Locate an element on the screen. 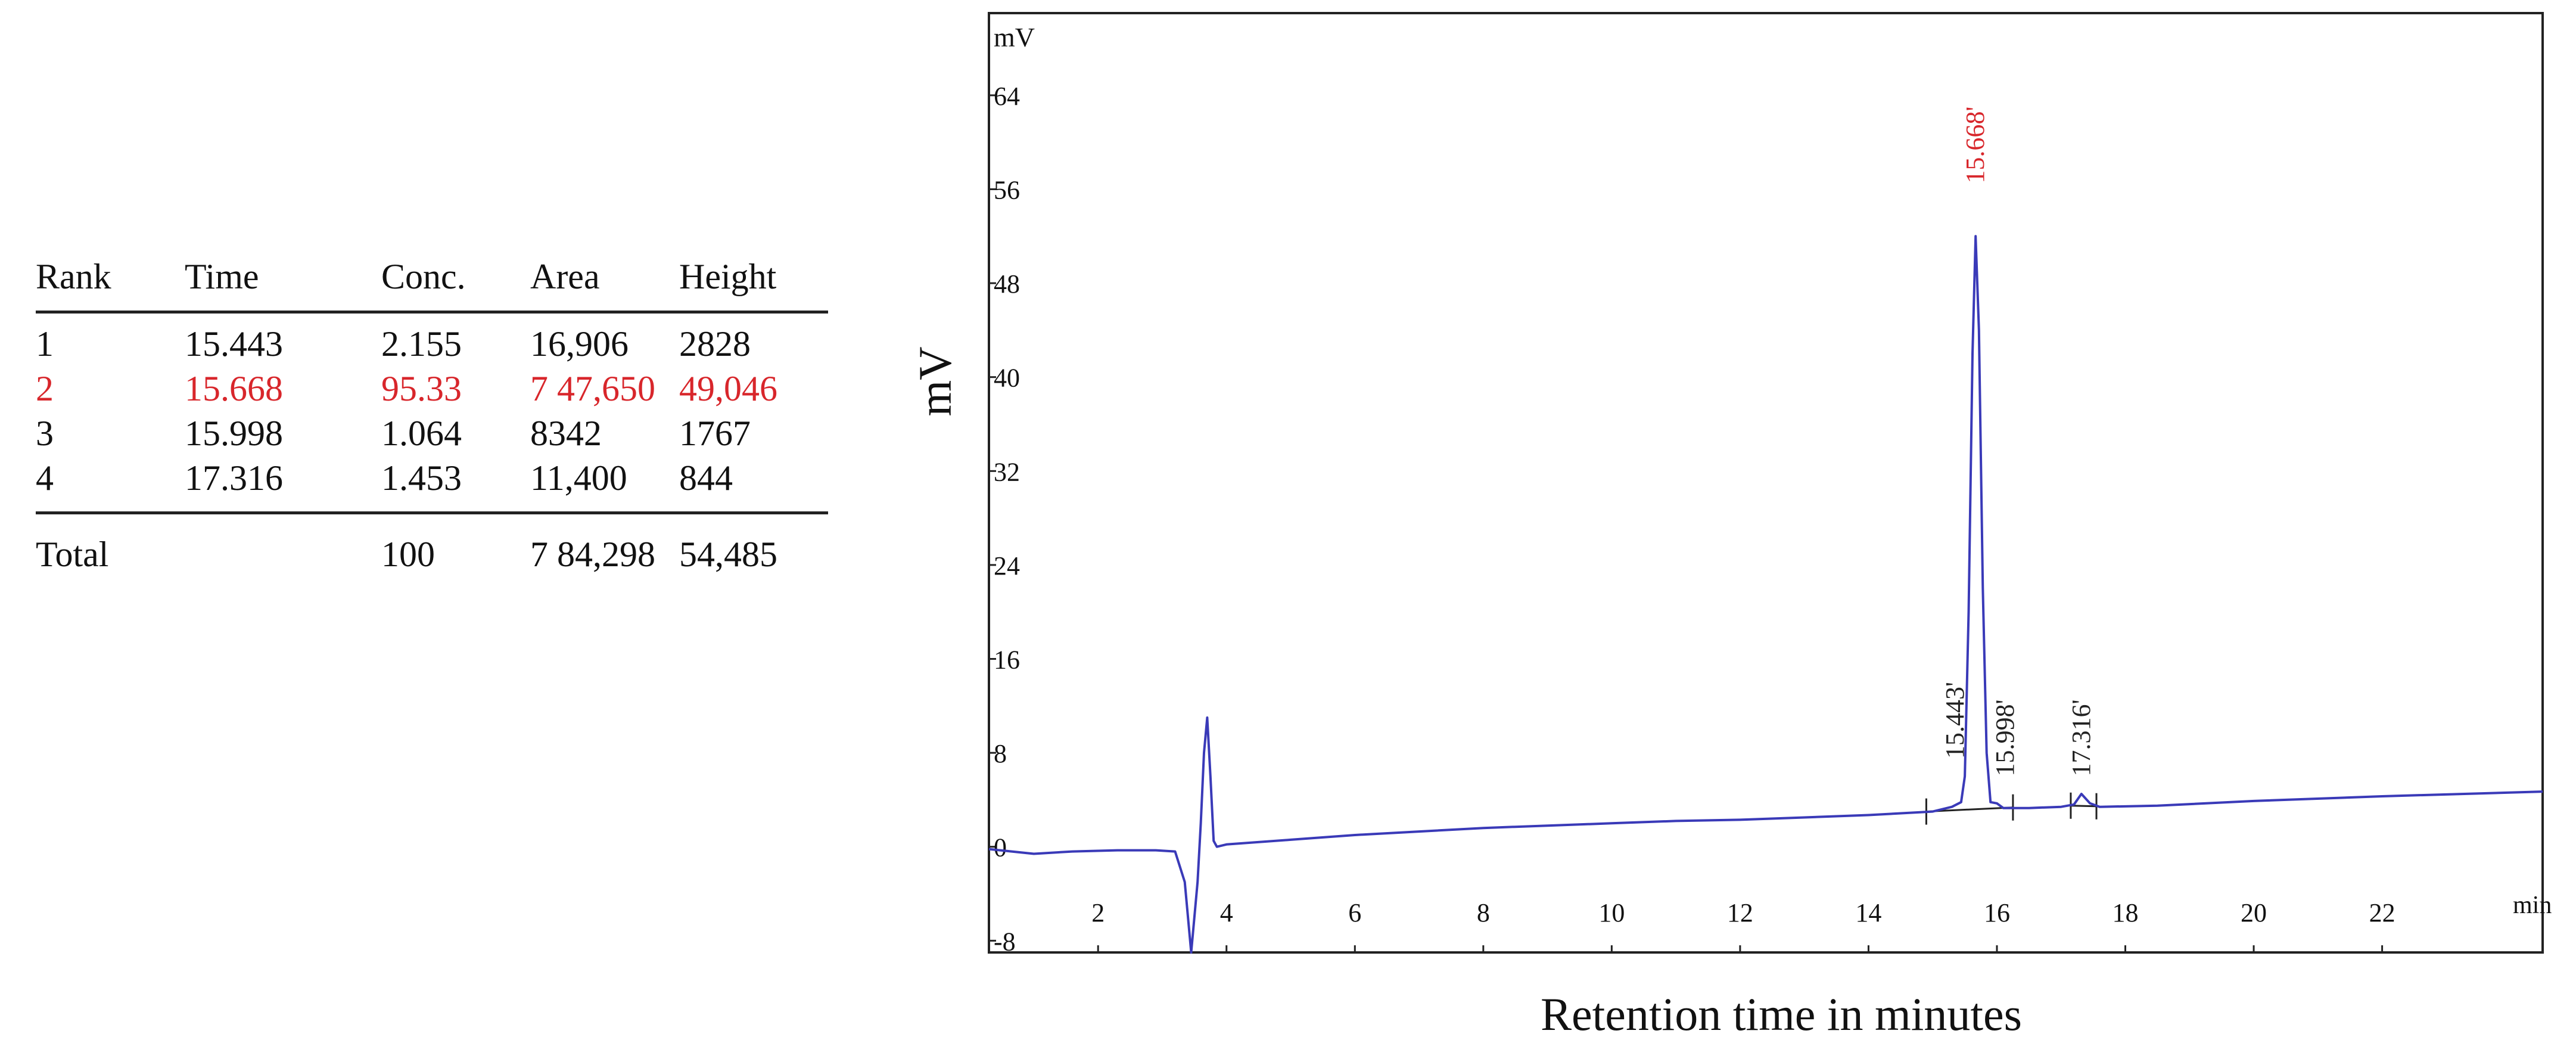 Image resolution: width=2576 pixels, height=1049 pixels. y-tick-label: 24 is located at coordinates (1007, 566).